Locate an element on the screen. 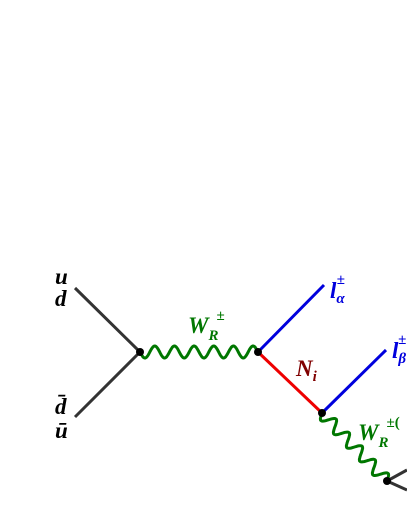 This screenshot has height=527, width=407. lepton-alpha-line is located at coordinates (291, 318).